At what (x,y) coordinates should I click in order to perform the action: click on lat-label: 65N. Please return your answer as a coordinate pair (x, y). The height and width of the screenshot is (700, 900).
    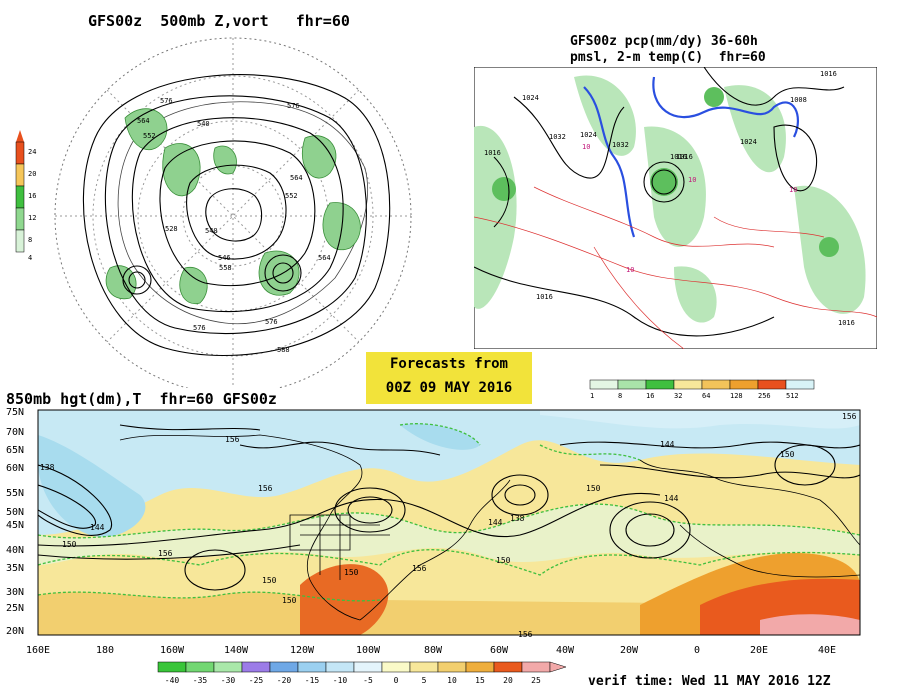
    Looking at the image, I should click on (15, 450).